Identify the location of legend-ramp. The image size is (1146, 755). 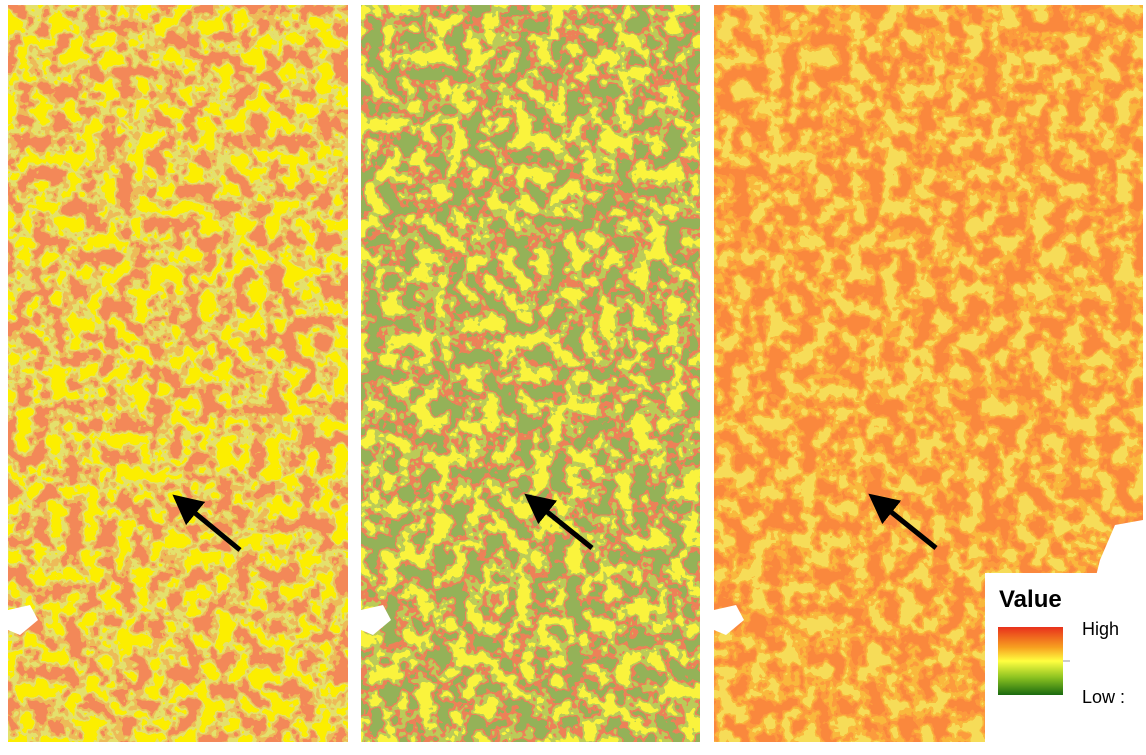
(1030, 661).